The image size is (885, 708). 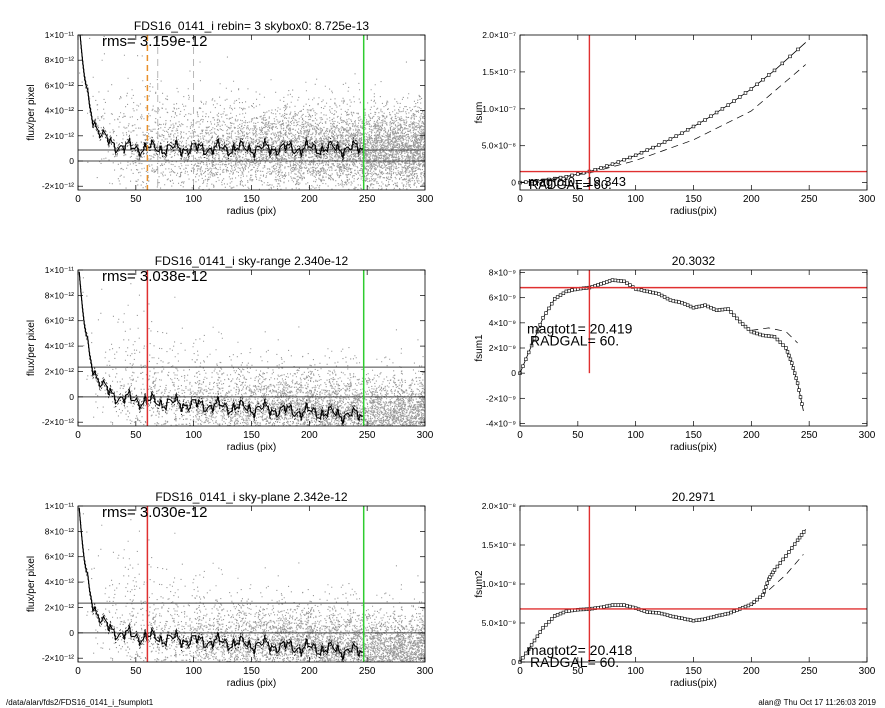 I want to click on y-tick-label: 1.5×10⁻⁸, so click(x=499, y=545).